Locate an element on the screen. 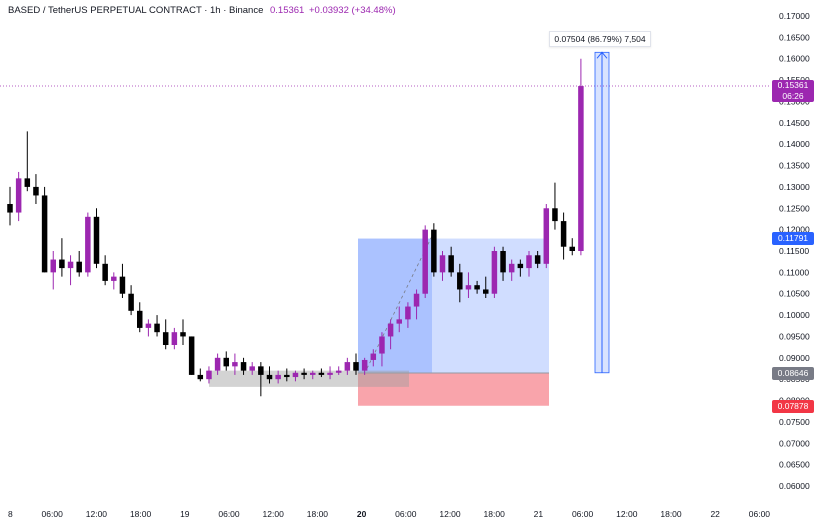 This screenshot has width=828, height=528. x-tick-label: 22 is located at coordinates (715, 514).